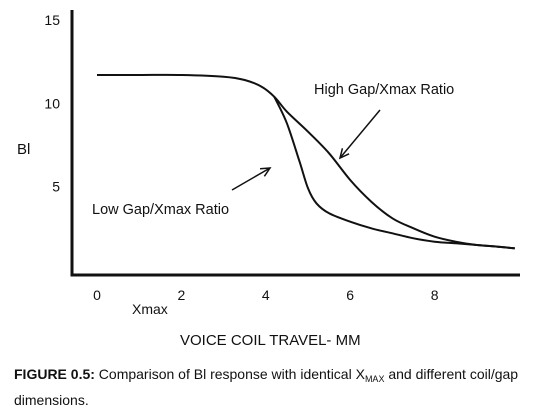 This screenshot has height=420, width=558. Describe the element at coordinates (160, 210) in the screenshot. I see `annotation-low-gap: Low Gap/Xmax Ratio` at that location.